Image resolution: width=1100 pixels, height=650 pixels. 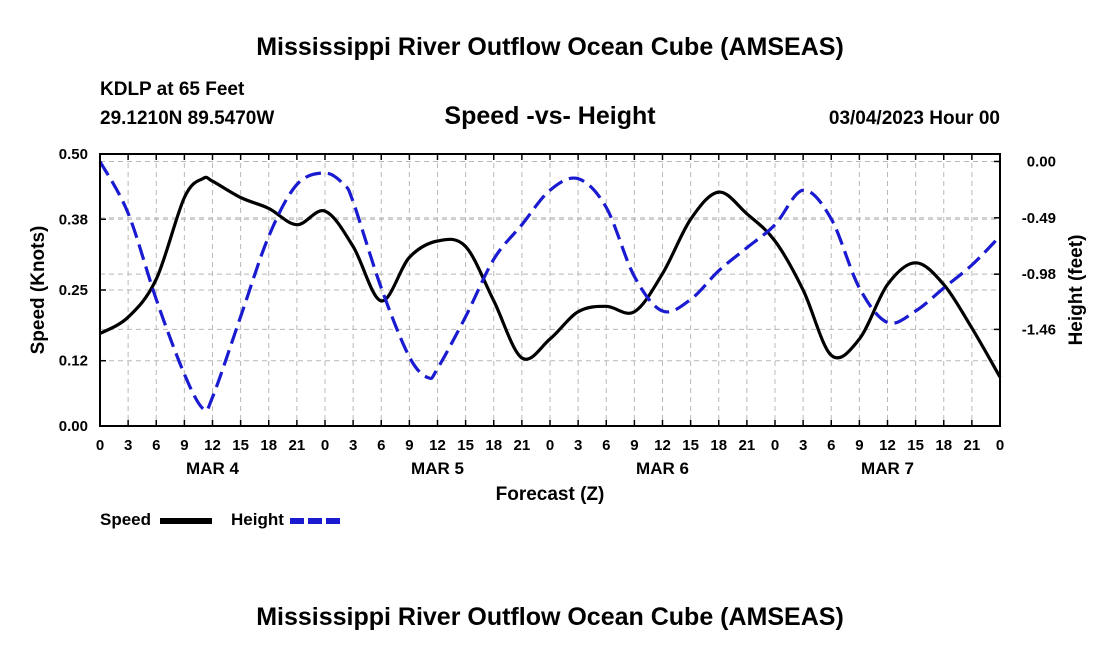 What do you see at coordinates (550, 494) in the screenshot?
I see `x-axis-label: Forecast (Z)` at bounding box center [550, 494].